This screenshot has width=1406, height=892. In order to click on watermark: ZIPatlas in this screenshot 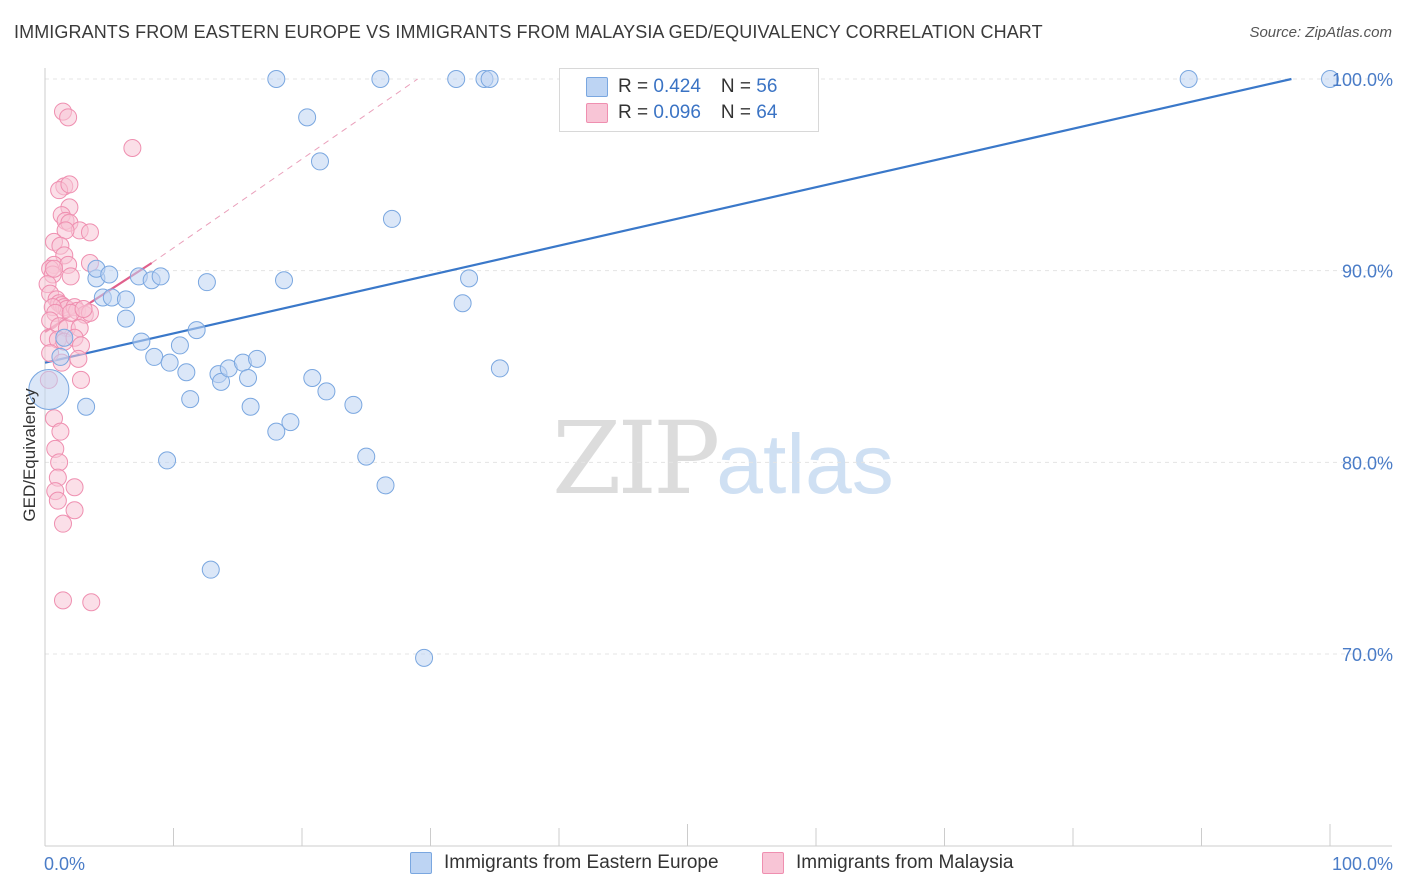, I will do `click(723, 458)`.